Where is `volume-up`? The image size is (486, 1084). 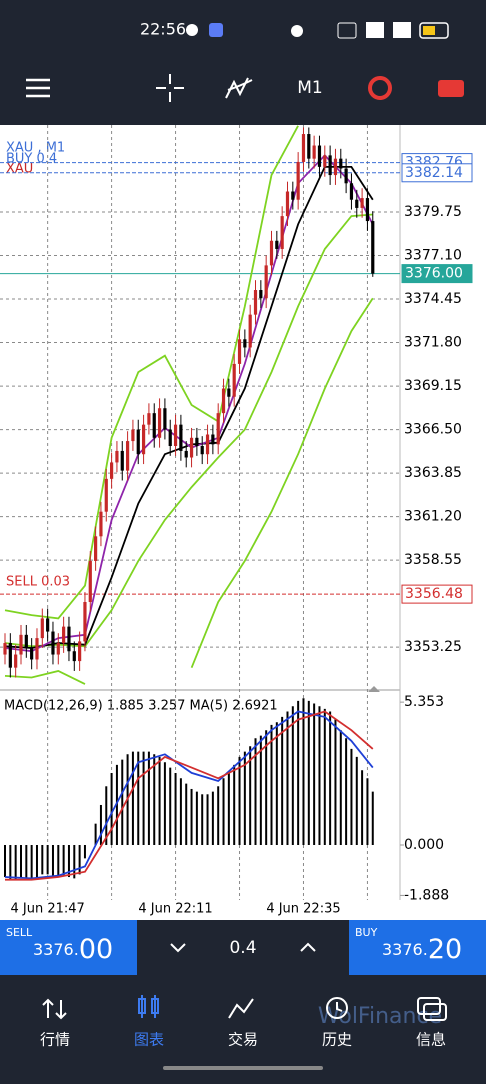
volume-up is located at coordinates (308, 947).